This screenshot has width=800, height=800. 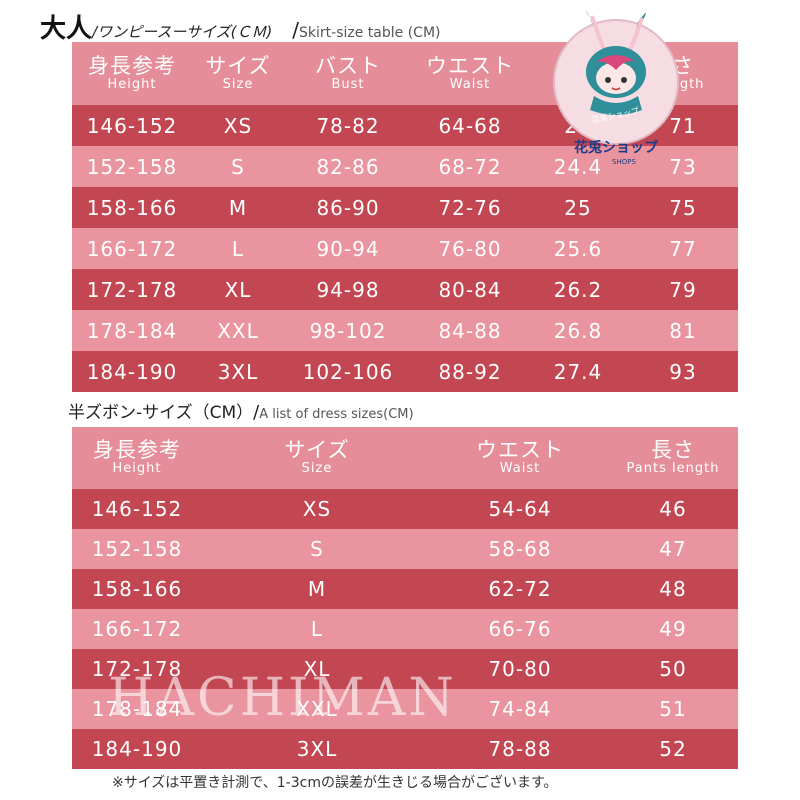 I want to click on table-cell: 172-178, so click(x=132, y=289).